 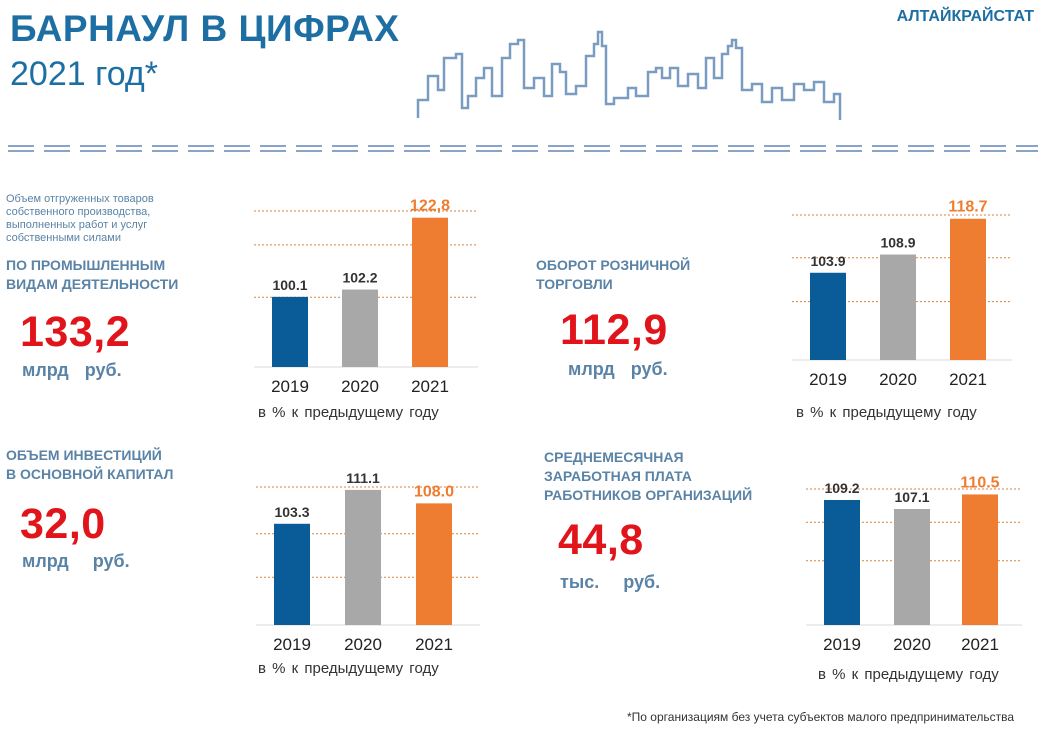 What do you see at coordinates (75, 332) in the screenshot?
I see `industry-value: 133,2` at bounding box center [75, 332].